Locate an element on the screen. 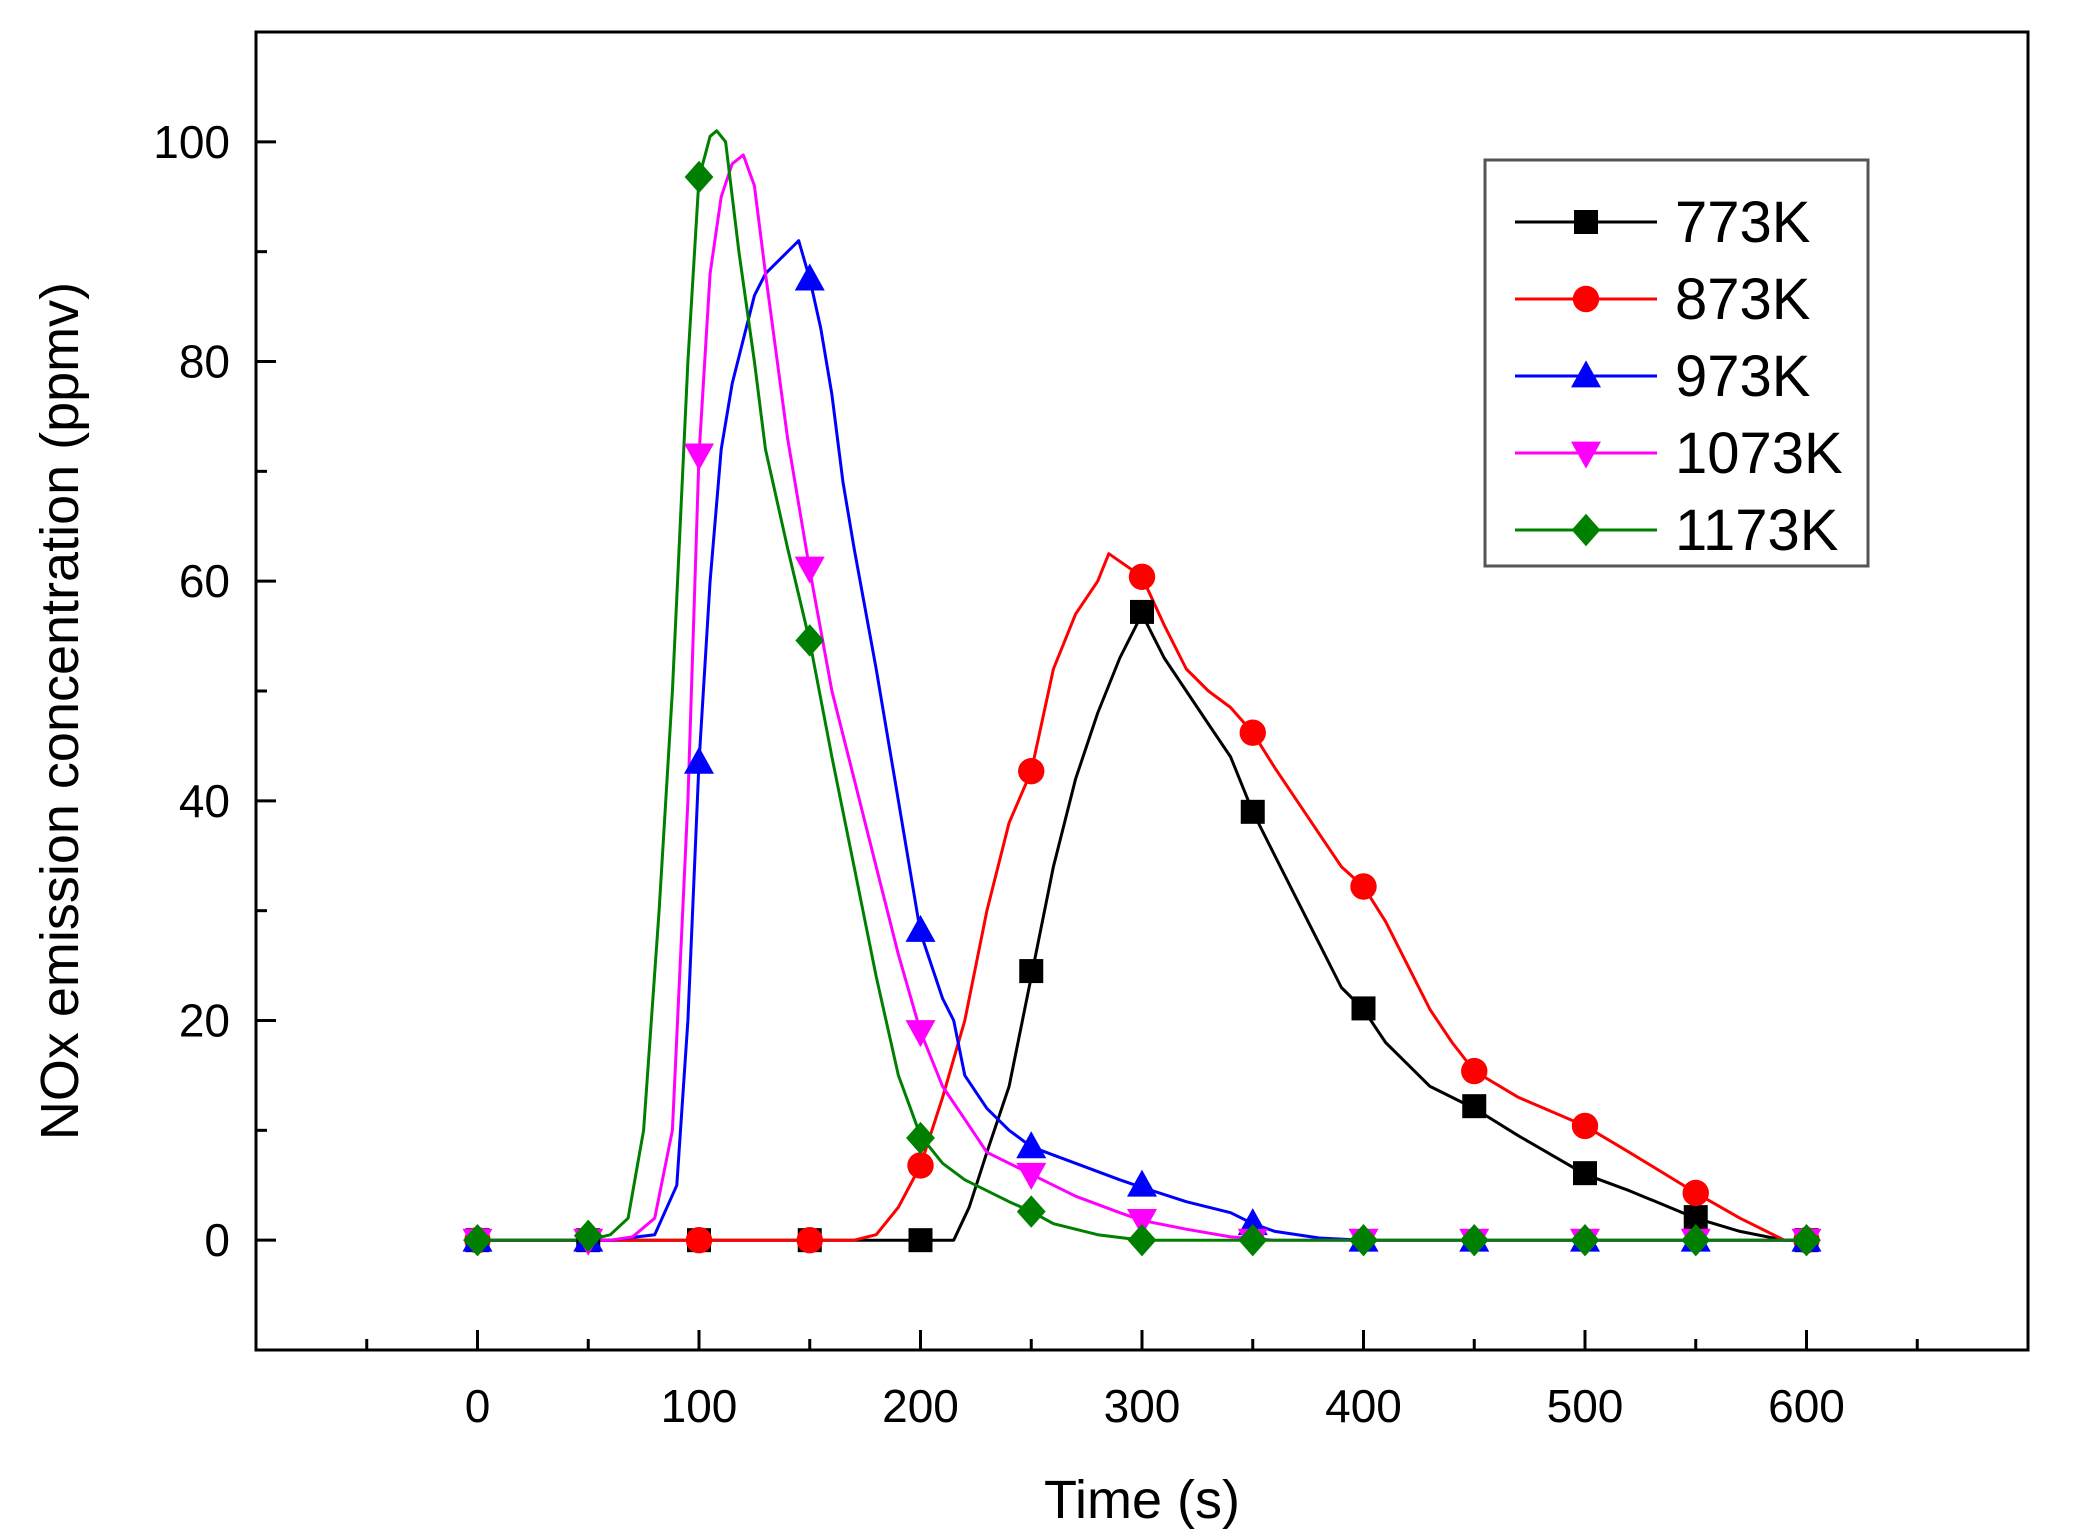 The height and width of the screenshot is (1531, 2076). x-axis-label: Time (s) is located at coordinates (1142, 1500).